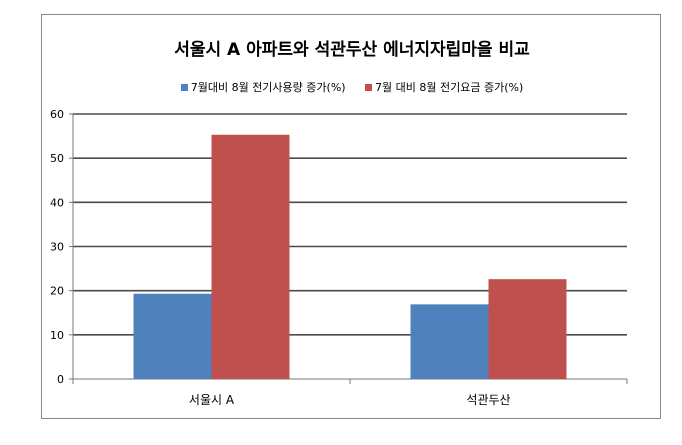  Describe the element at coordinates (57, 335) in the screenshot. I see `y-tick-label: 10` at that location.